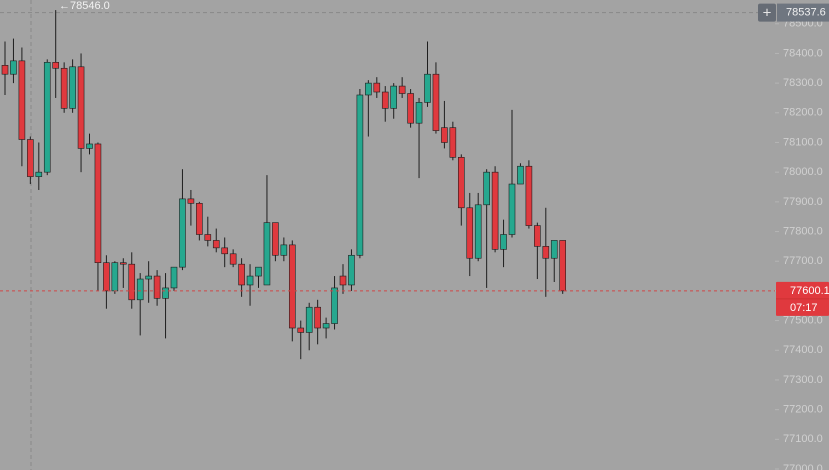 The height and width of the screenshot is (470, 829). What do you see at coordinates (803, 83) in the screenshot?
I see `y-tick-label: 78300.0` at bounding box center [803, 83].